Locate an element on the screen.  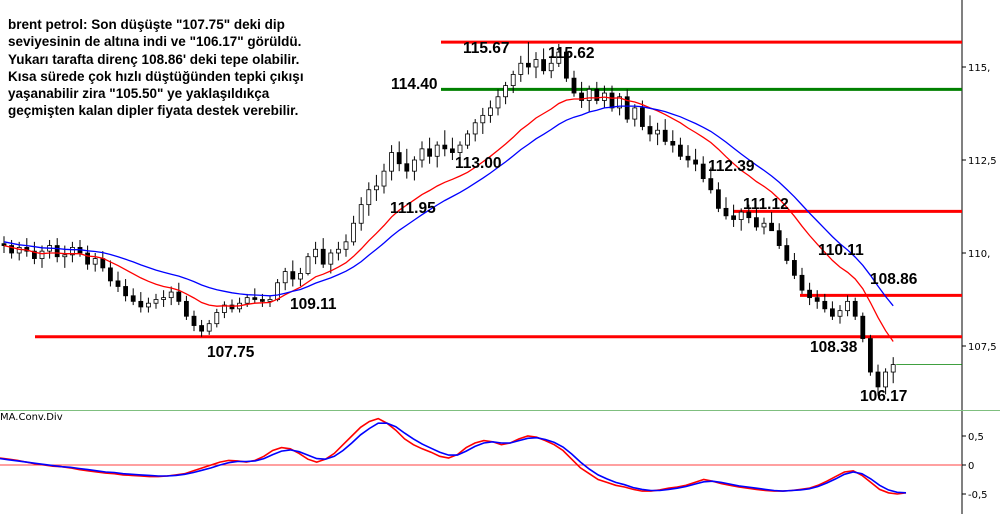
level-annotation: 111.95 is located at coordinates (413, 208).